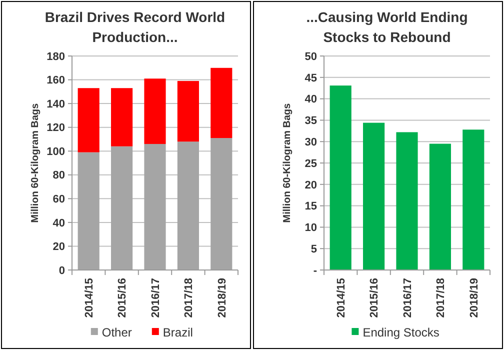 The height and width of the screenshot is (350, 504). I want to click on legend-label: Ending Stocks, so click(401, 333).